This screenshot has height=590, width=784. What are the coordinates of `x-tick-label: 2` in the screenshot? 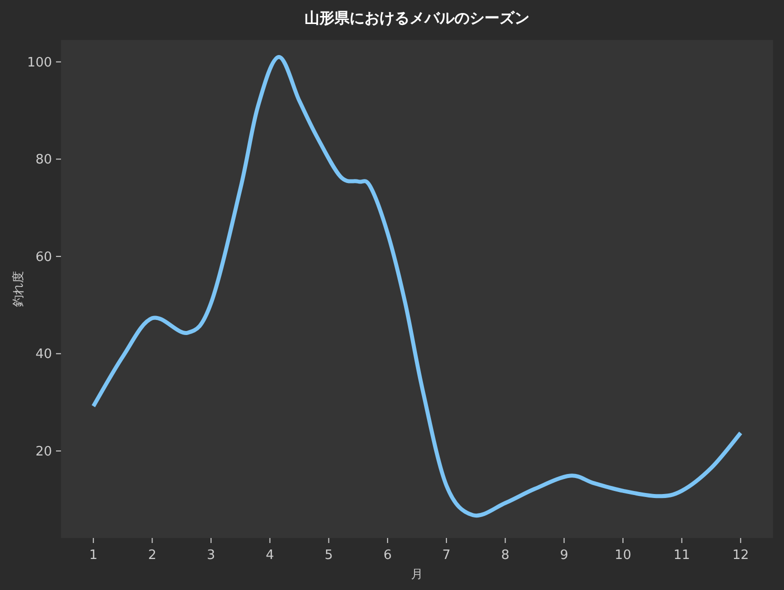 It's located at (152, 555).